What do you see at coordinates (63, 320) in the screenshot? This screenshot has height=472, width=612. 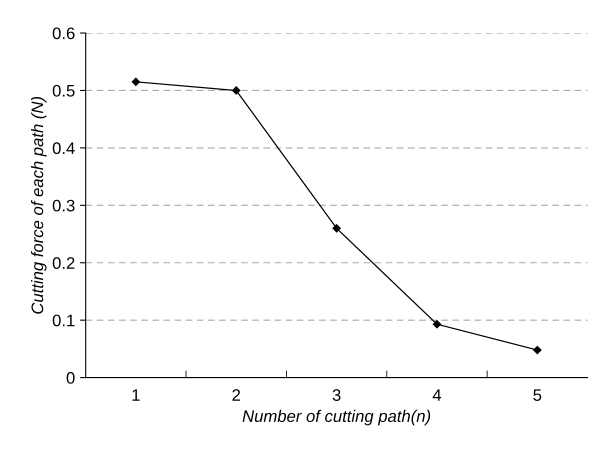 I see `y-tick-label: 0.1` at bounding box center [63, 320].